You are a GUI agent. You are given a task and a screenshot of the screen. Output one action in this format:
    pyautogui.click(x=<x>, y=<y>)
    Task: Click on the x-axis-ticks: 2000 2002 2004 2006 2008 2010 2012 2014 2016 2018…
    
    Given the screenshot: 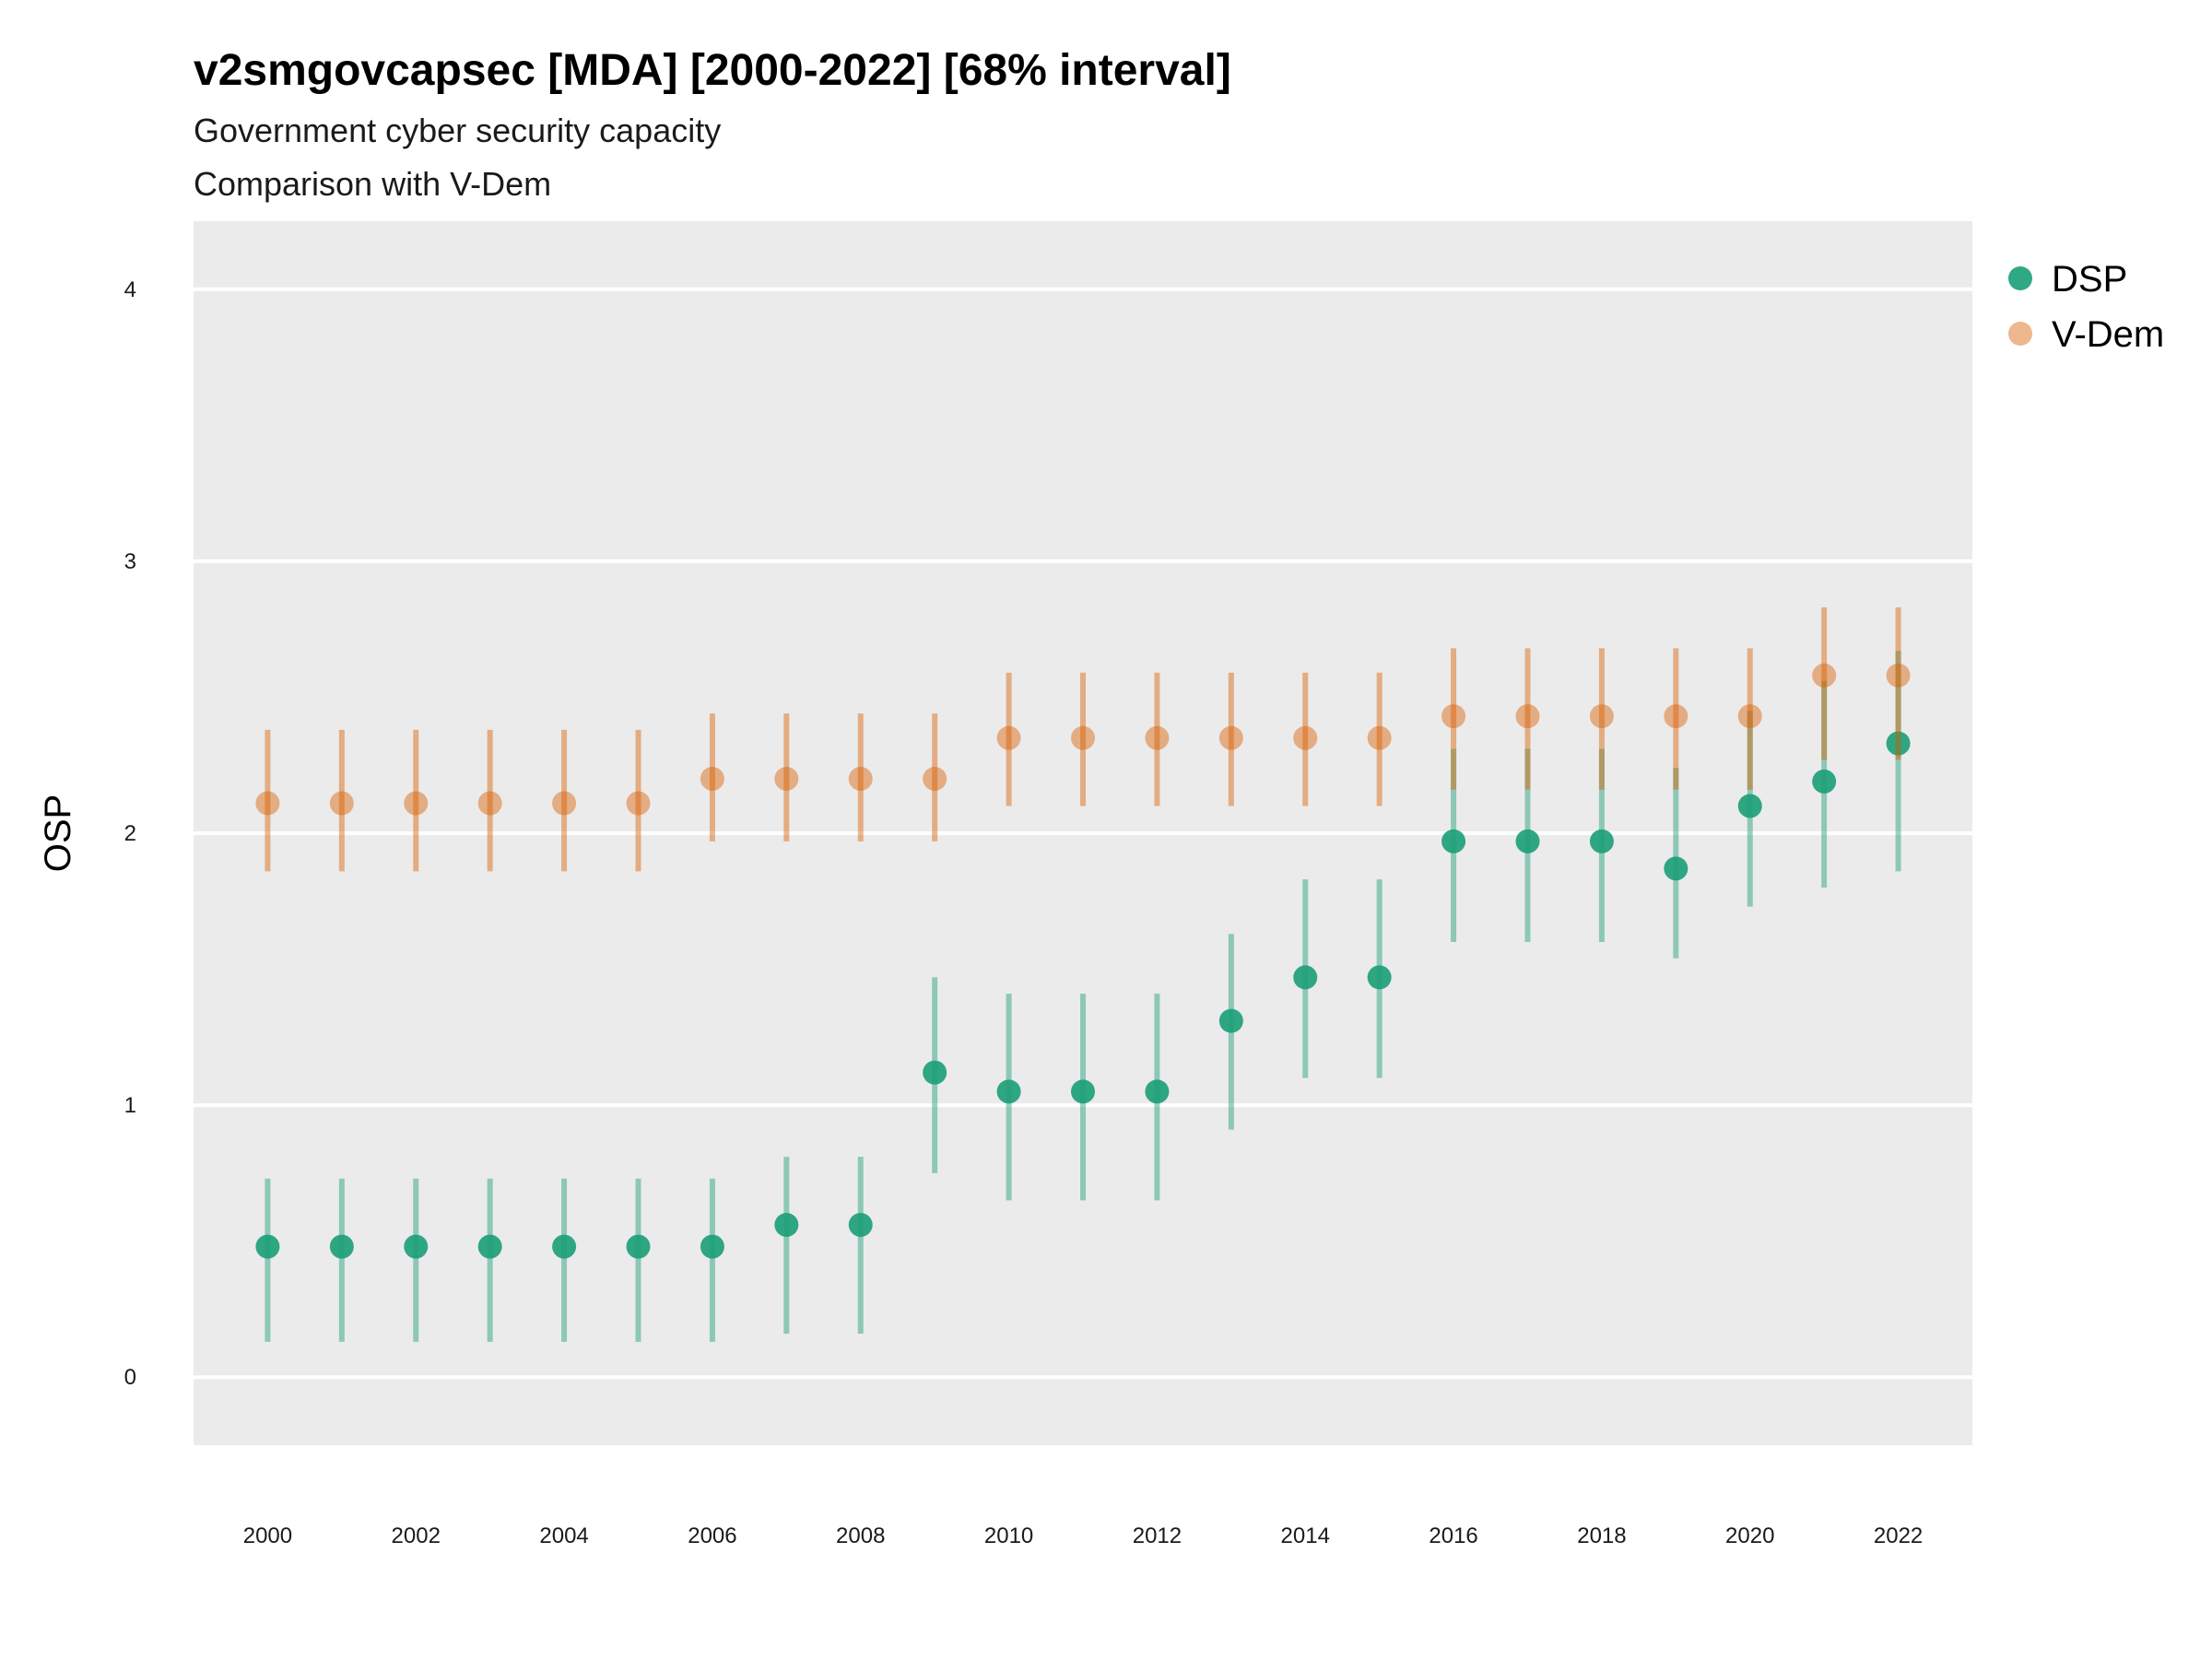 What is the action you would take?
    pyautogui.click(x=1083, y=1536)
    